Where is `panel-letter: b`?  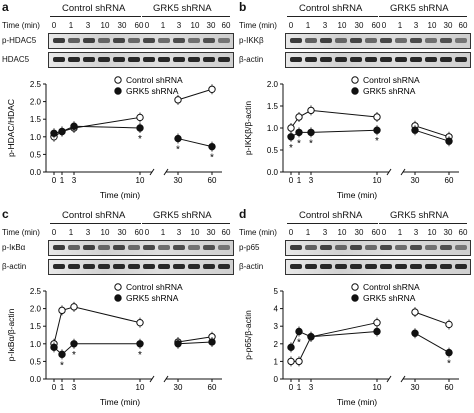
panel-letter: b is located at coordinates (243, 7).